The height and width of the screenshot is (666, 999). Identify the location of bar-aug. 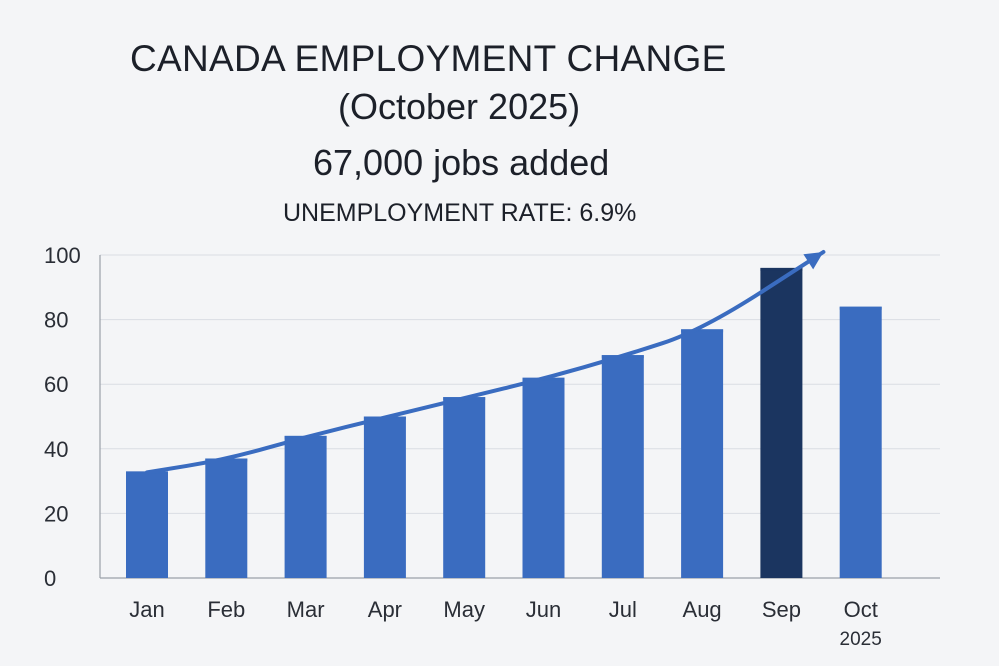
(702, 453).